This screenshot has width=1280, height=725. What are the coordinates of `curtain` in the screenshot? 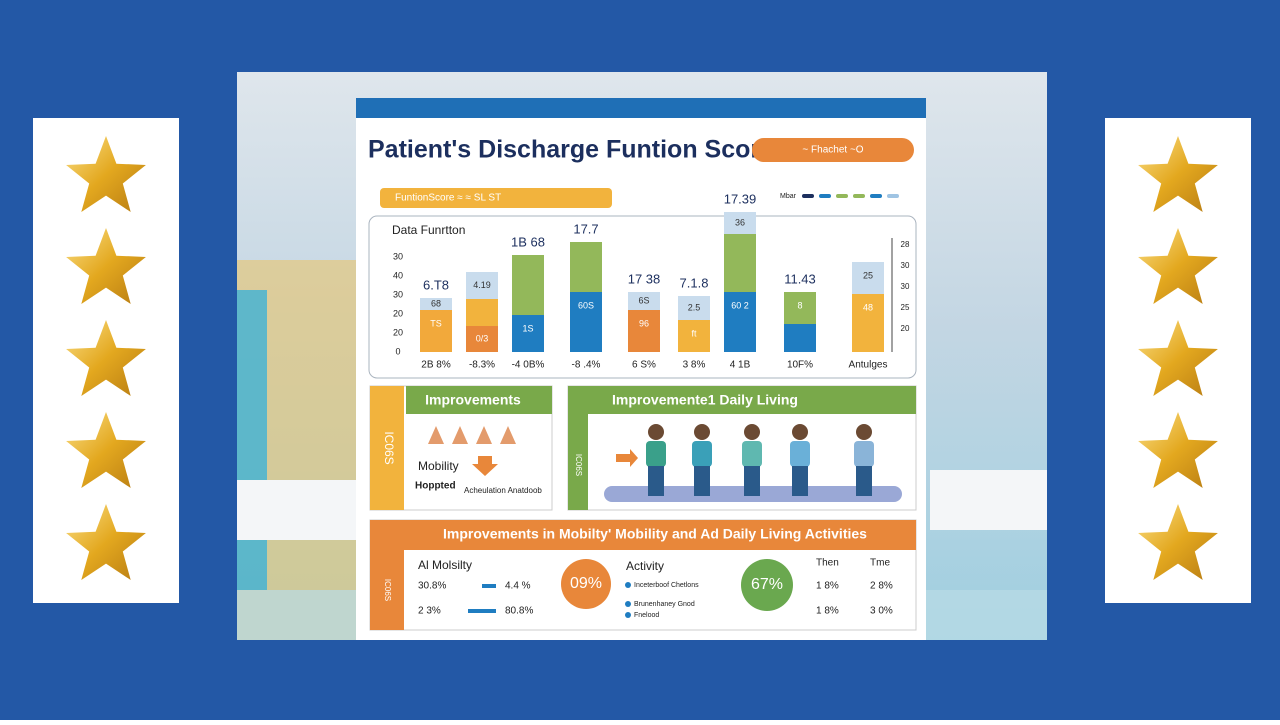 It's located at (252, 440).